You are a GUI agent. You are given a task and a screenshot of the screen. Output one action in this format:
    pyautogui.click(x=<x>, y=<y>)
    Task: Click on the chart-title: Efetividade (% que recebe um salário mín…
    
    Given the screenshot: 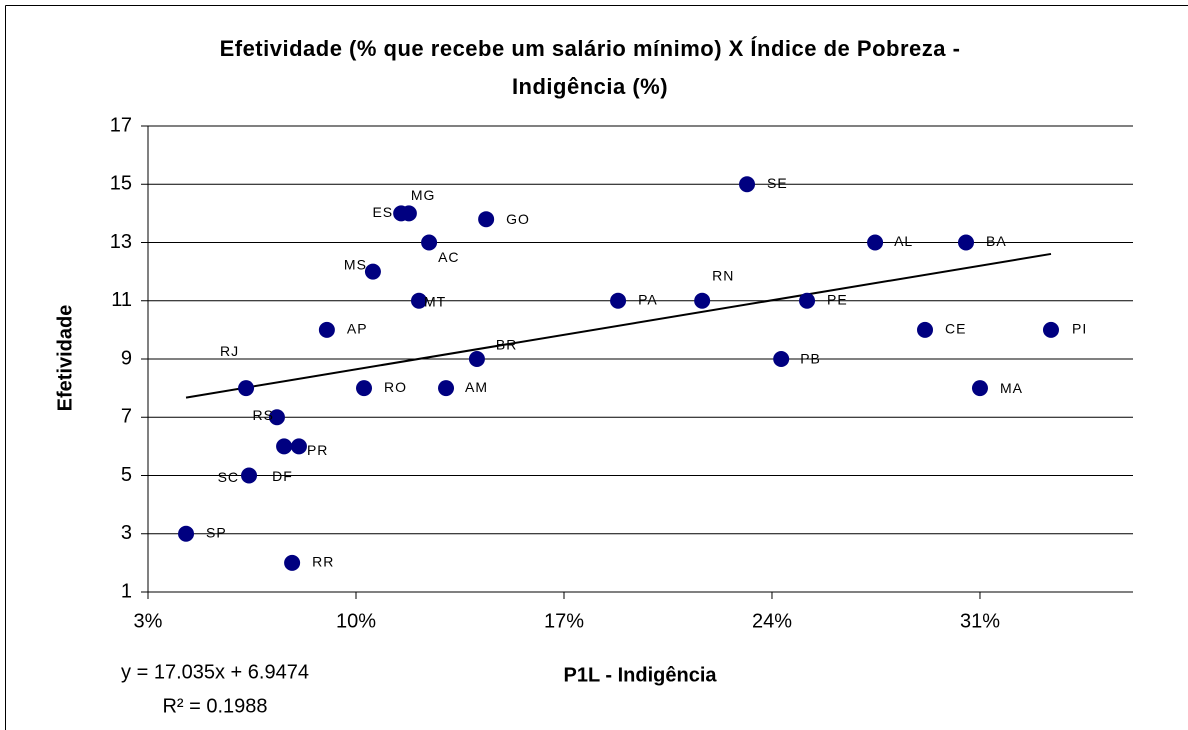 What is the action you would take?
    pyautogui.click(x=590, y=48)
    